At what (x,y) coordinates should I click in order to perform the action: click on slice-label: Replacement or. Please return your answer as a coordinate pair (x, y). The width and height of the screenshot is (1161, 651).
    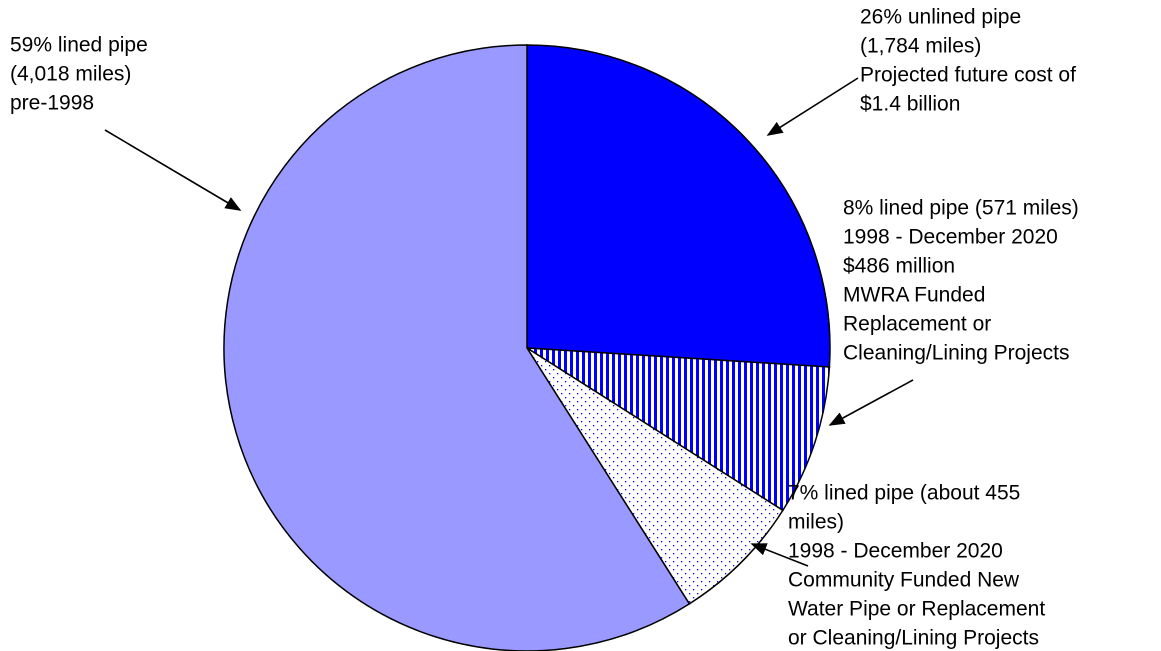
    Looking at the image, I should click on (917, 324).